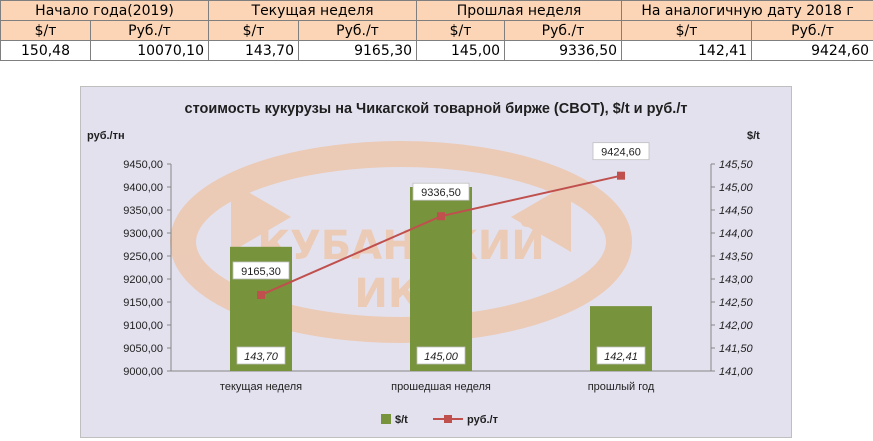 Image resolution: width=873 pixels, height=441 pixels. I want to click on legend-label: $/t, so click(401, 420).